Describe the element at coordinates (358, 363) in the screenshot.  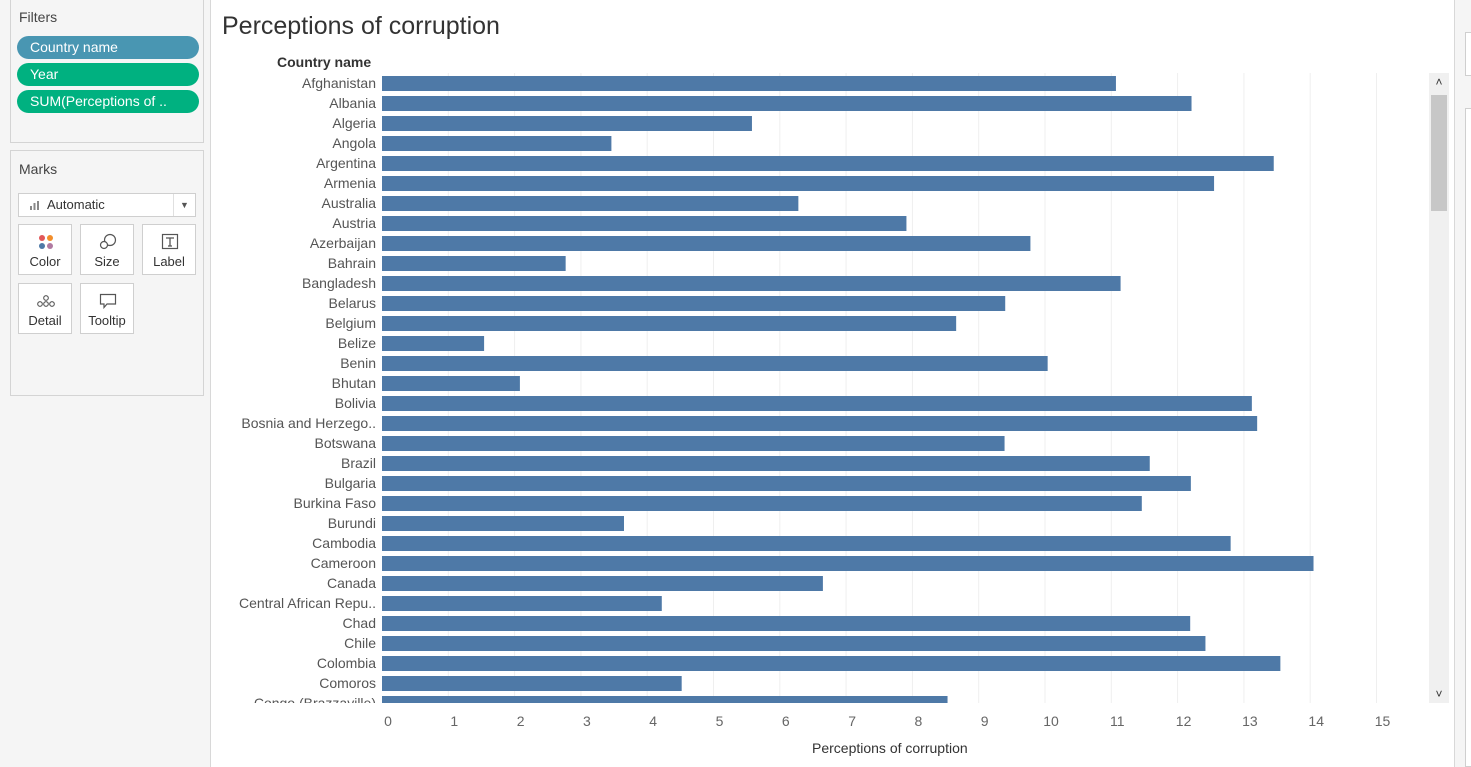
I see `category-label: Benin` at that location.